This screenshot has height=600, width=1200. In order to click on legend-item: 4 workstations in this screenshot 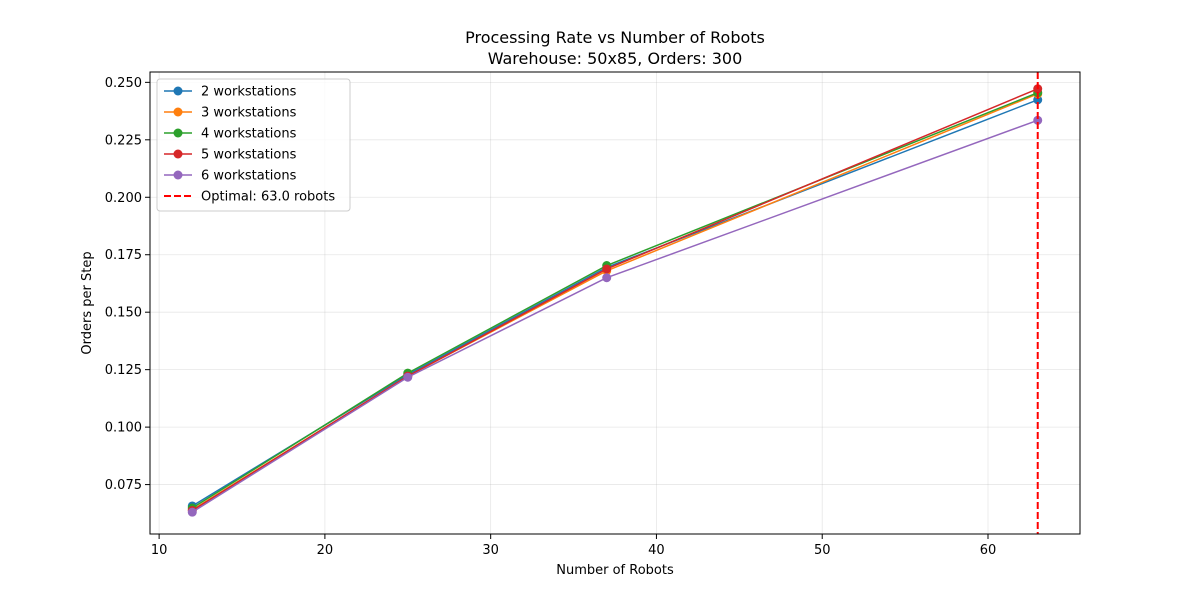, I will do `click(230, 134)`.